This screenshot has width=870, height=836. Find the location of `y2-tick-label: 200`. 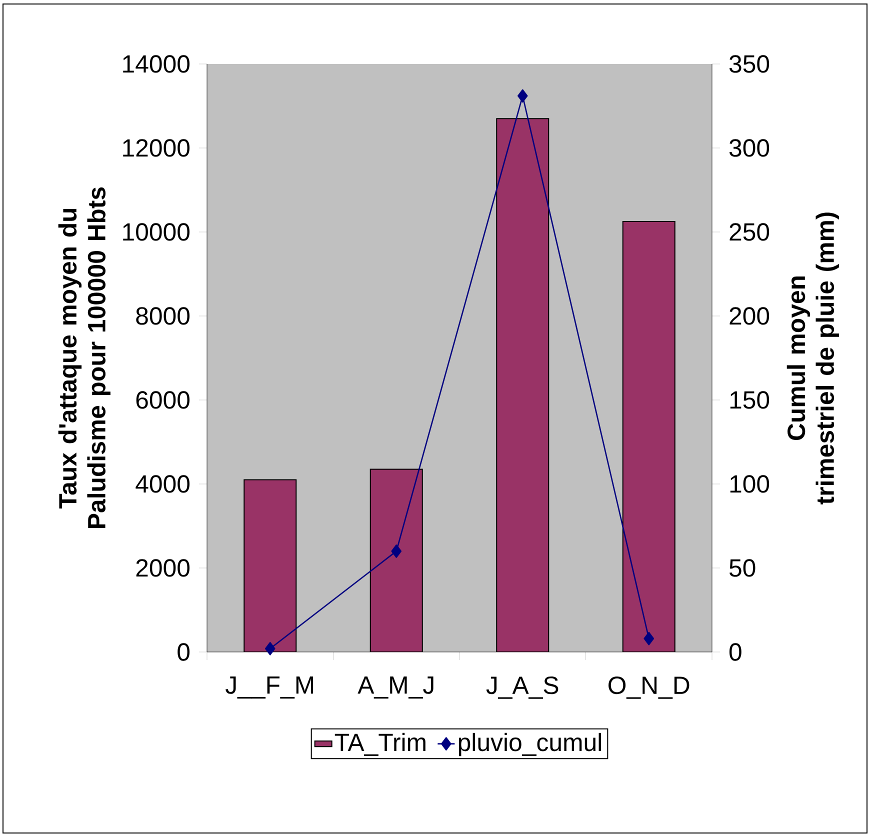

y2-tick-label: 200 is located at coordinates (750, 316).